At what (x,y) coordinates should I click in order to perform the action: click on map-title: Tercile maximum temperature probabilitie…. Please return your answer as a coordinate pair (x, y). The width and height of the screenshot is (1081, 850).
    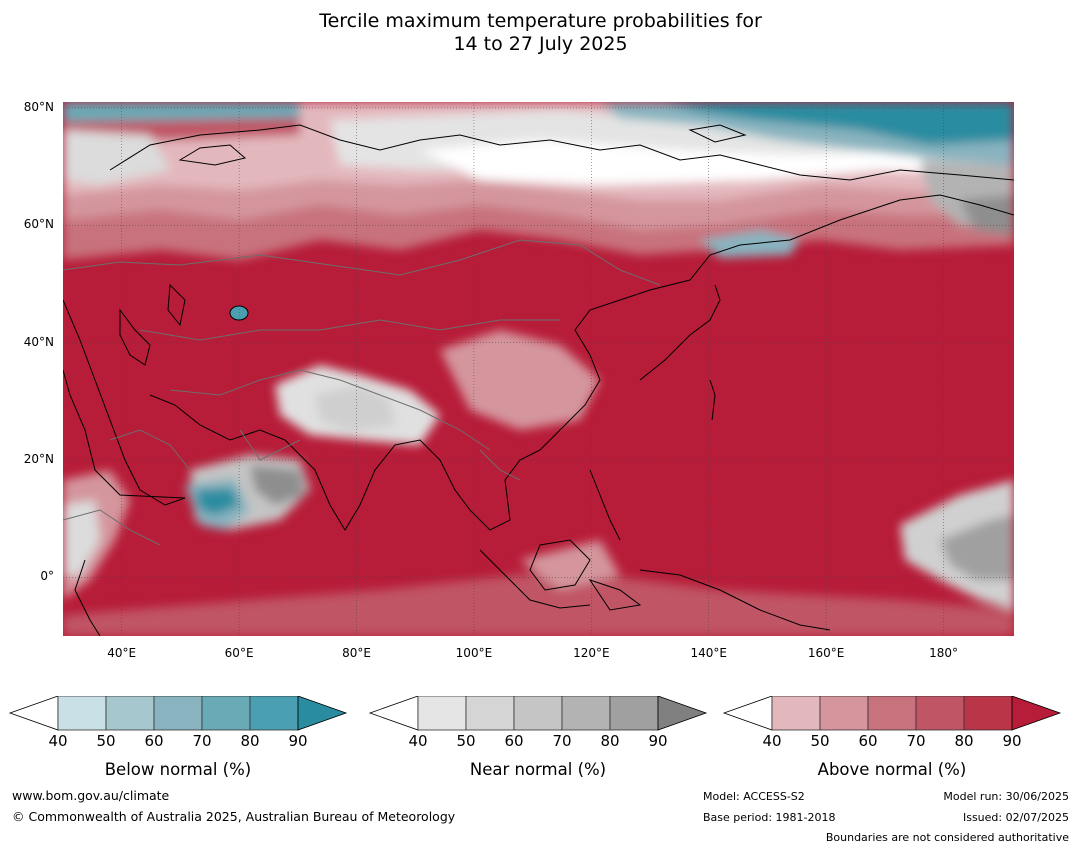
    Looking at the image, I should click on (540, 33).